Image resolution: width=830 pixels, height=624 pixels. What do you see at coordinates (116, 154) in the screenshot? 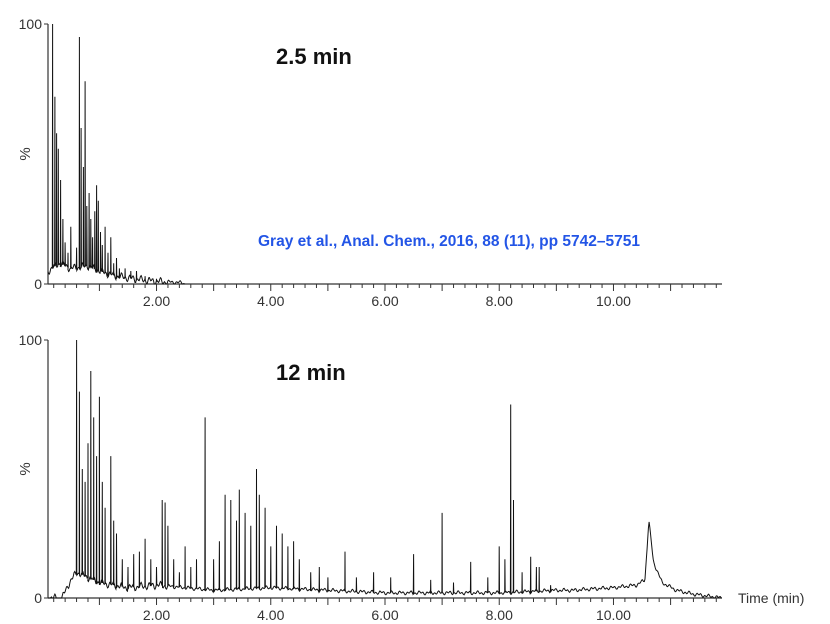
I see `chromatogram-trace` at bounding box center [116, 154].